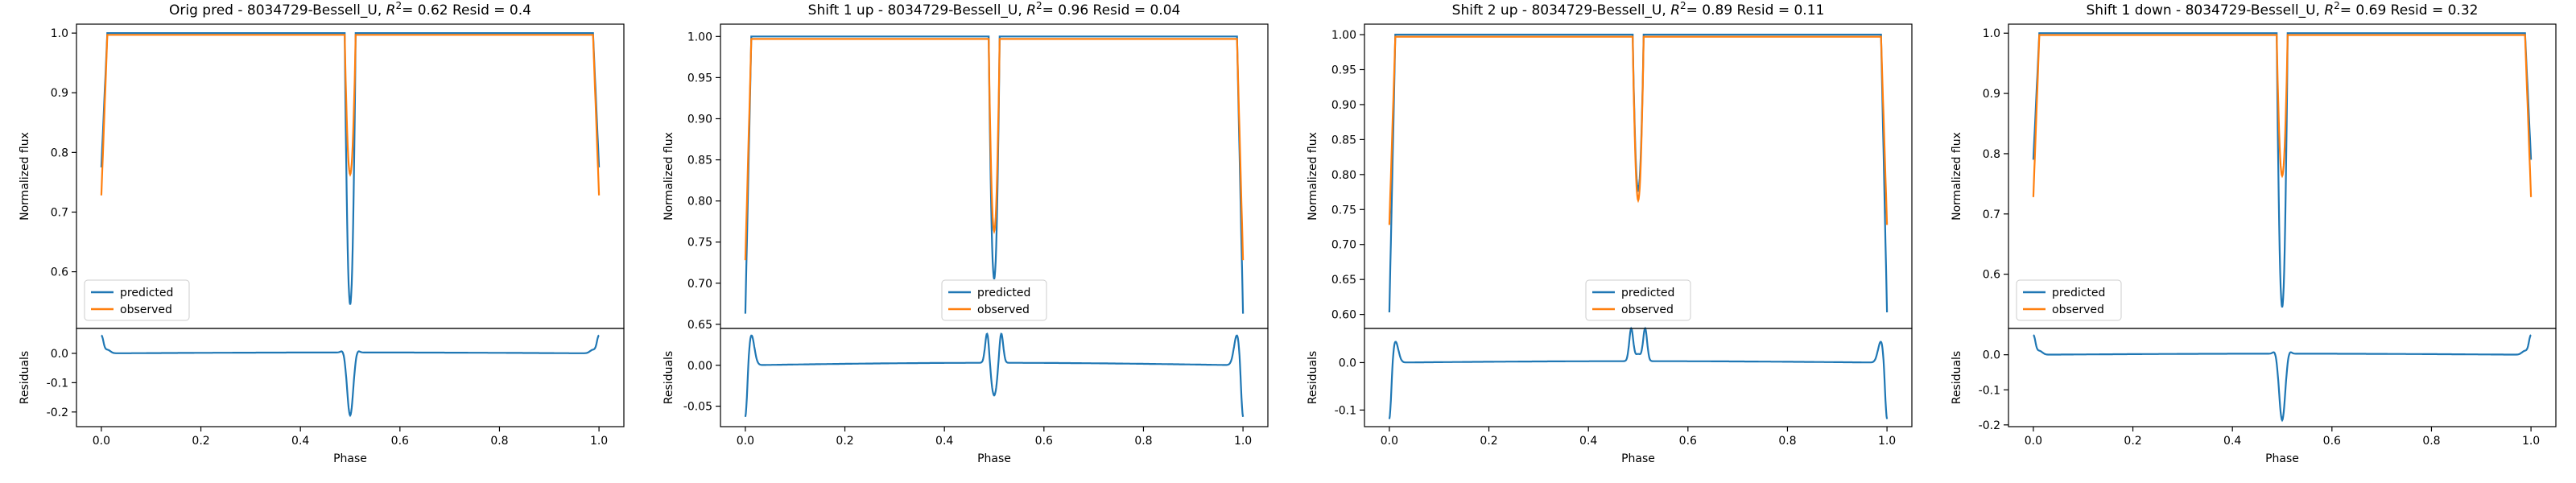 The height and width of the screenshot is (483, 2576). I want to click on title-metrics: = 0.96 Resid = 0.04, so click(1111, 10).